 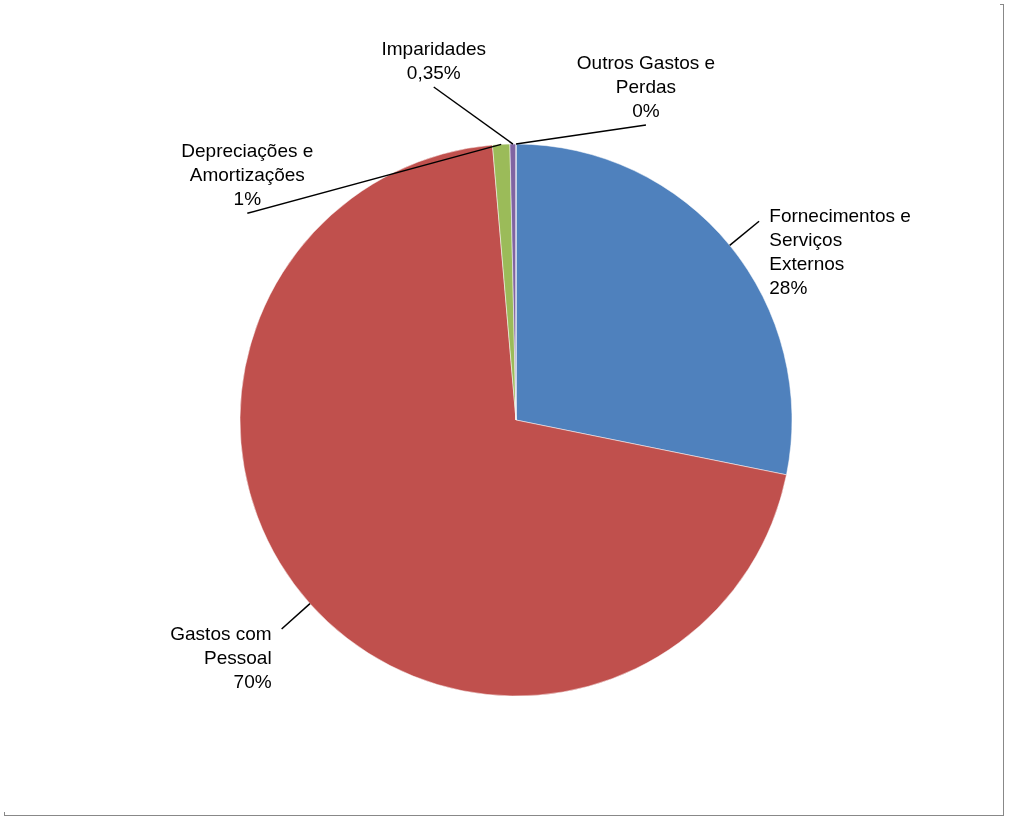 What do you see at coordinates (221, 646) in the screenshot?
I see `slice-label: Gastos com Pessoal` at bounding box center [221, 646].